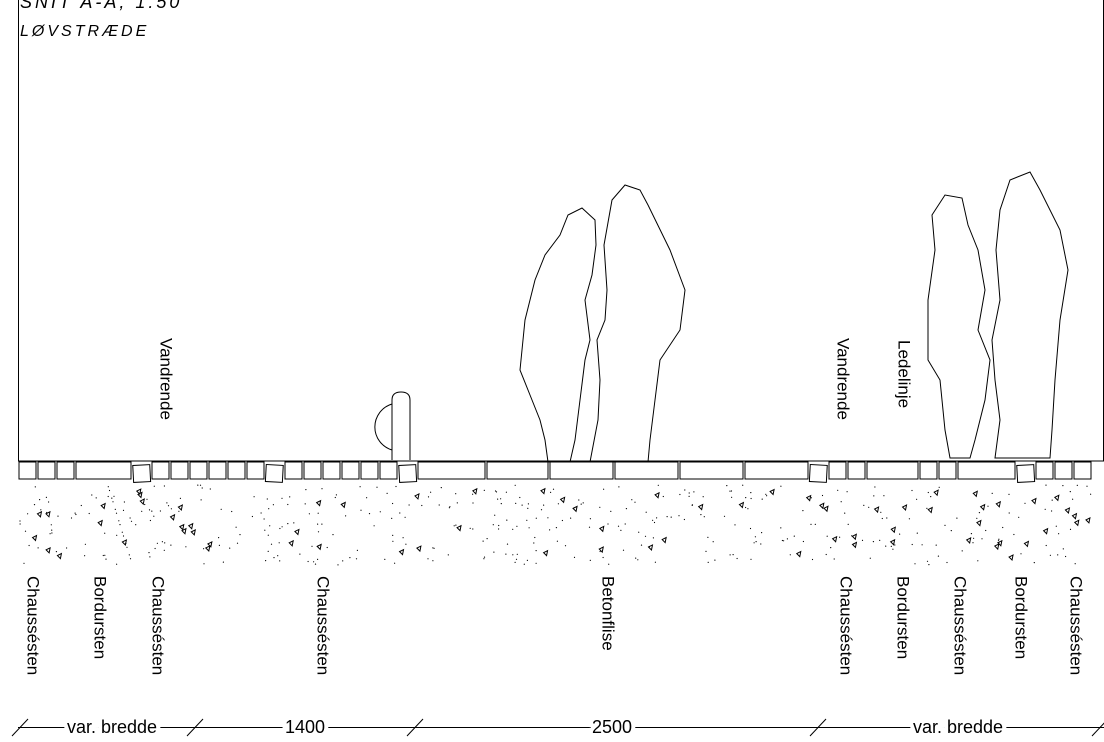 This screenshot has width=1104, height=742. I want to click on material-label: Vandrende, so click(843, 379).